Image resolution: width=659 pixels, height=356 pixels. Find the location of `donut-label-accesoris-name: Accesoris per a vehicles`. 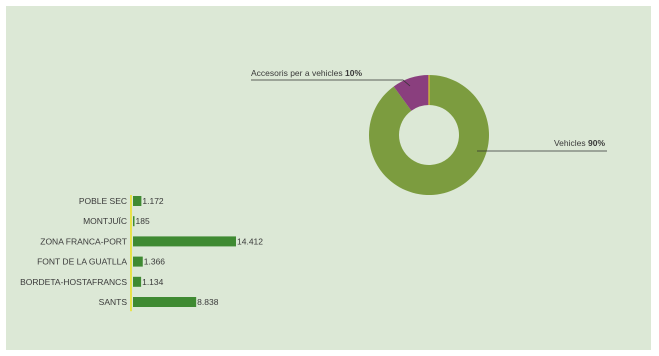

donut-label-accesoris-name: Accesoris per a vehicles is located at coordinates (297, 73).